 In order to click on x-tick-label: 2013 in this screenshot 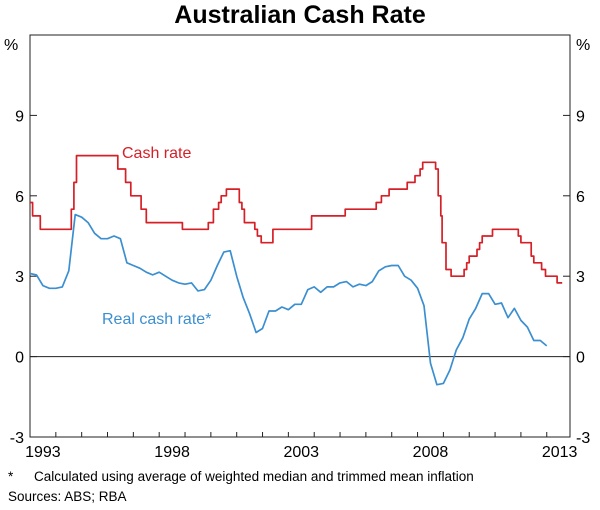, I will do `click(560, 452)`.